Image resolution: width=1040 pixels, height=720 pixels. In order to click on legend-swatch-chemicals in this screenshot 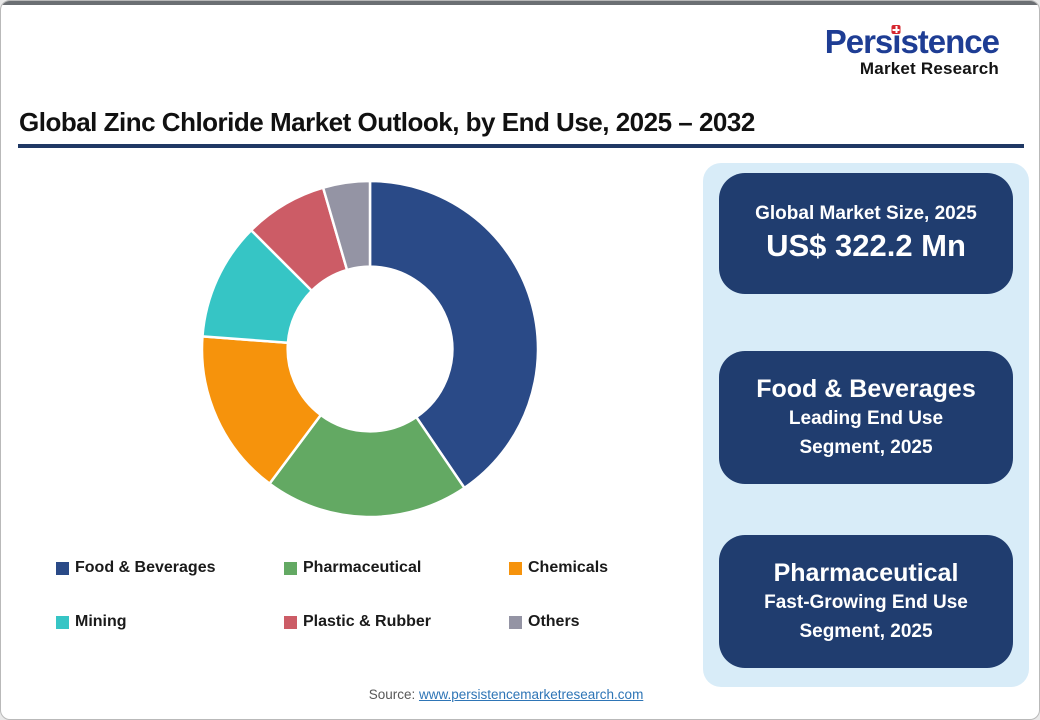, I will do `click(515, 568)`.